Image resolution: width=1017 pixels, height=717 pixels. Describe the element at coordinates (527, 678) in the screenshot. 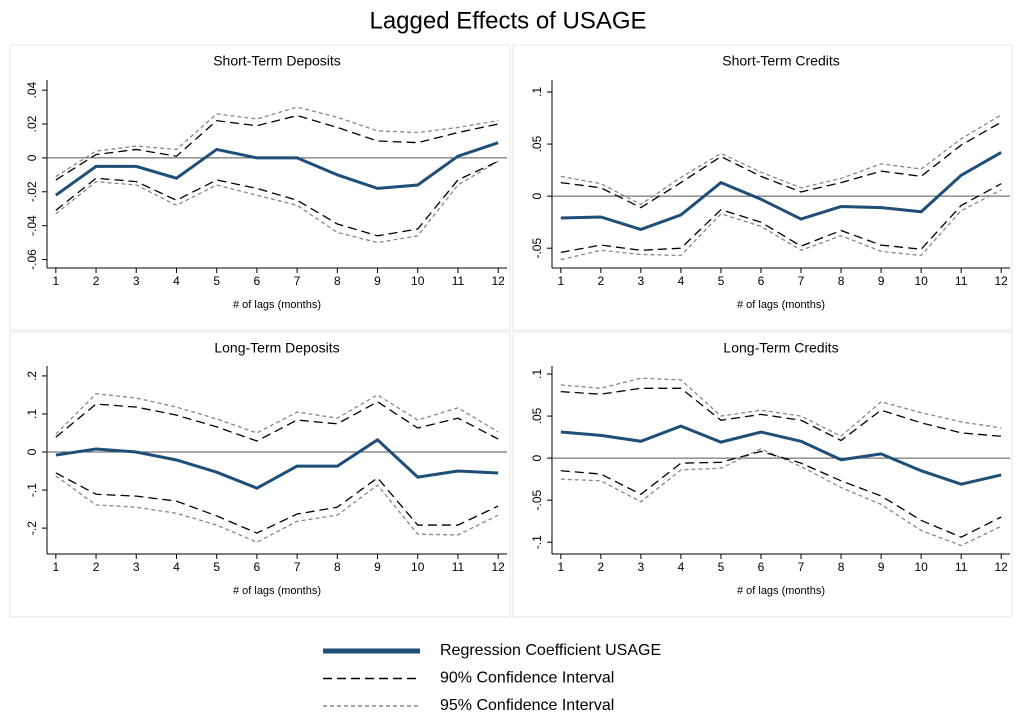

I see `legend-label: 90% Confidence Interval` at that location.